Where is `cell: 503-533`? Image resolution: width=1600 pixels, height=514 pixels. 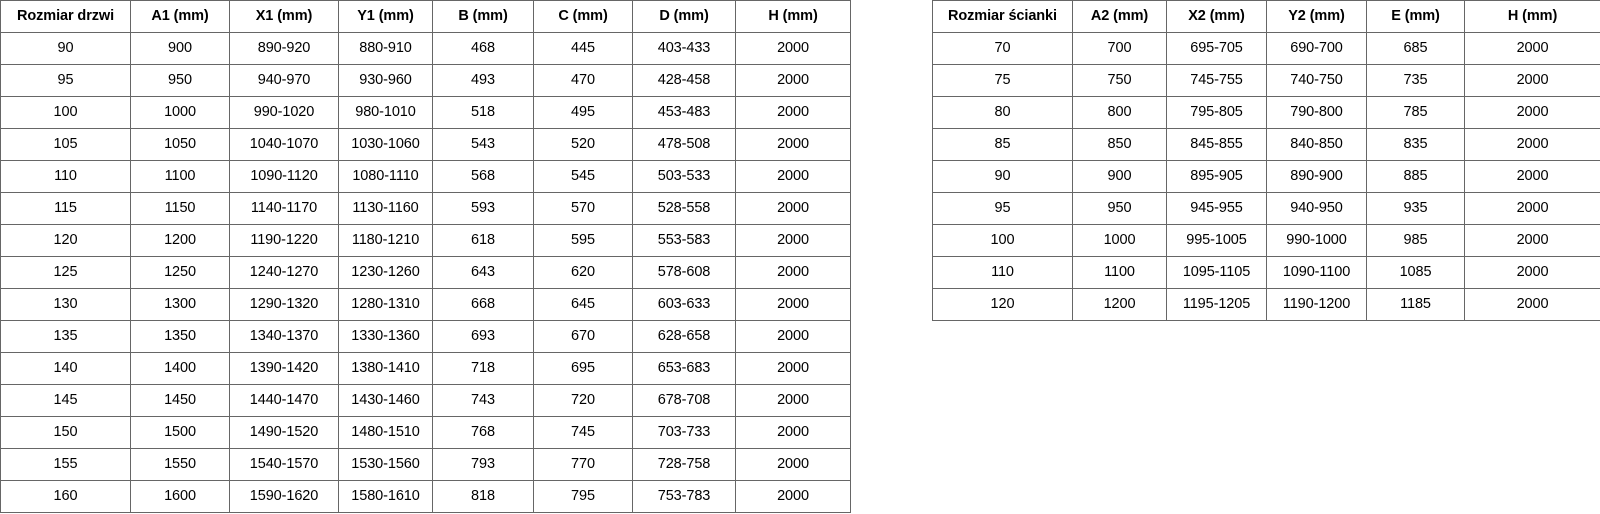
cell: 503-533 is located at coordinates (684, 176).